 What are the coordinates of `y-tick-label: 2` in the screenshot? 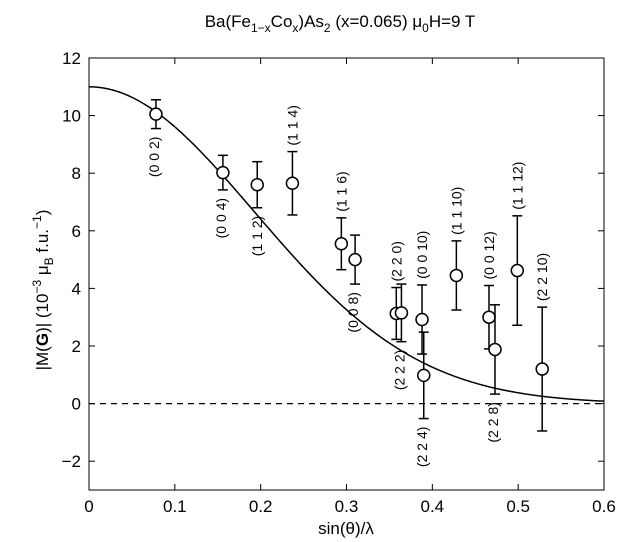 It's located at (76, 346).